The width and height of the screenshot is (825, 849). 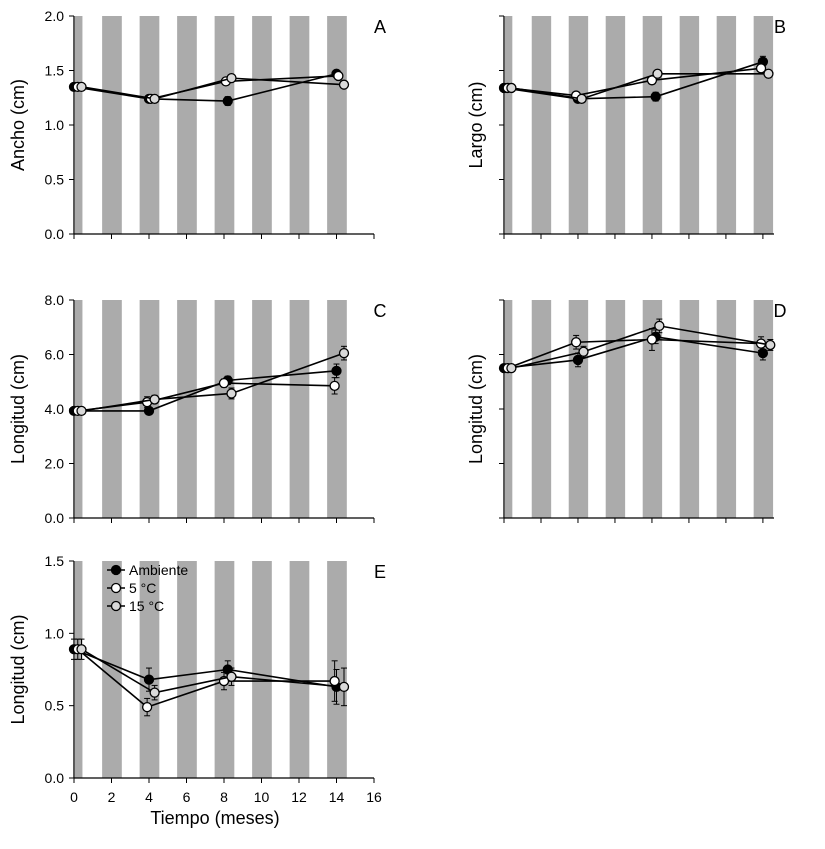 I want to click on panel-letter: C, so click(x=380, y=311).